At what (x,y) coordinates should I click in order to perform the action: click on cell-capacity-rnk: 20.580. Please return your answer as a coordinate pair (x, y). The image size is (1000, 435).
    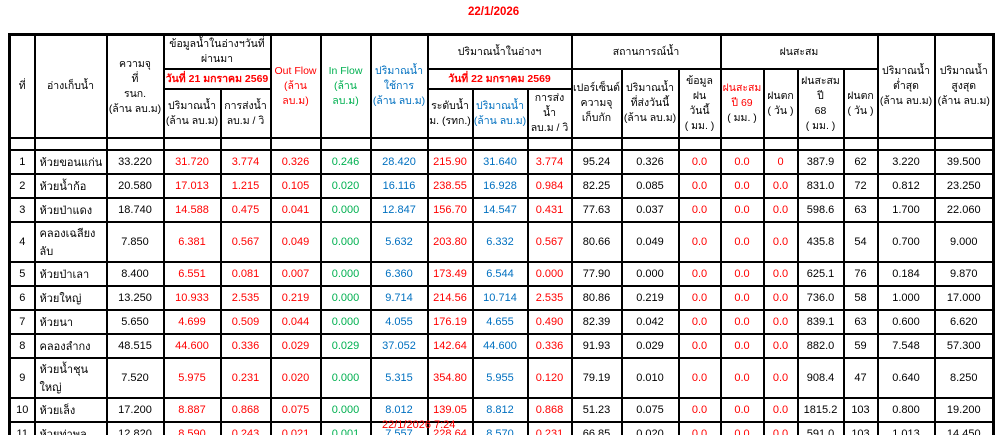
    Looking at the image, I should click on (135, 186).